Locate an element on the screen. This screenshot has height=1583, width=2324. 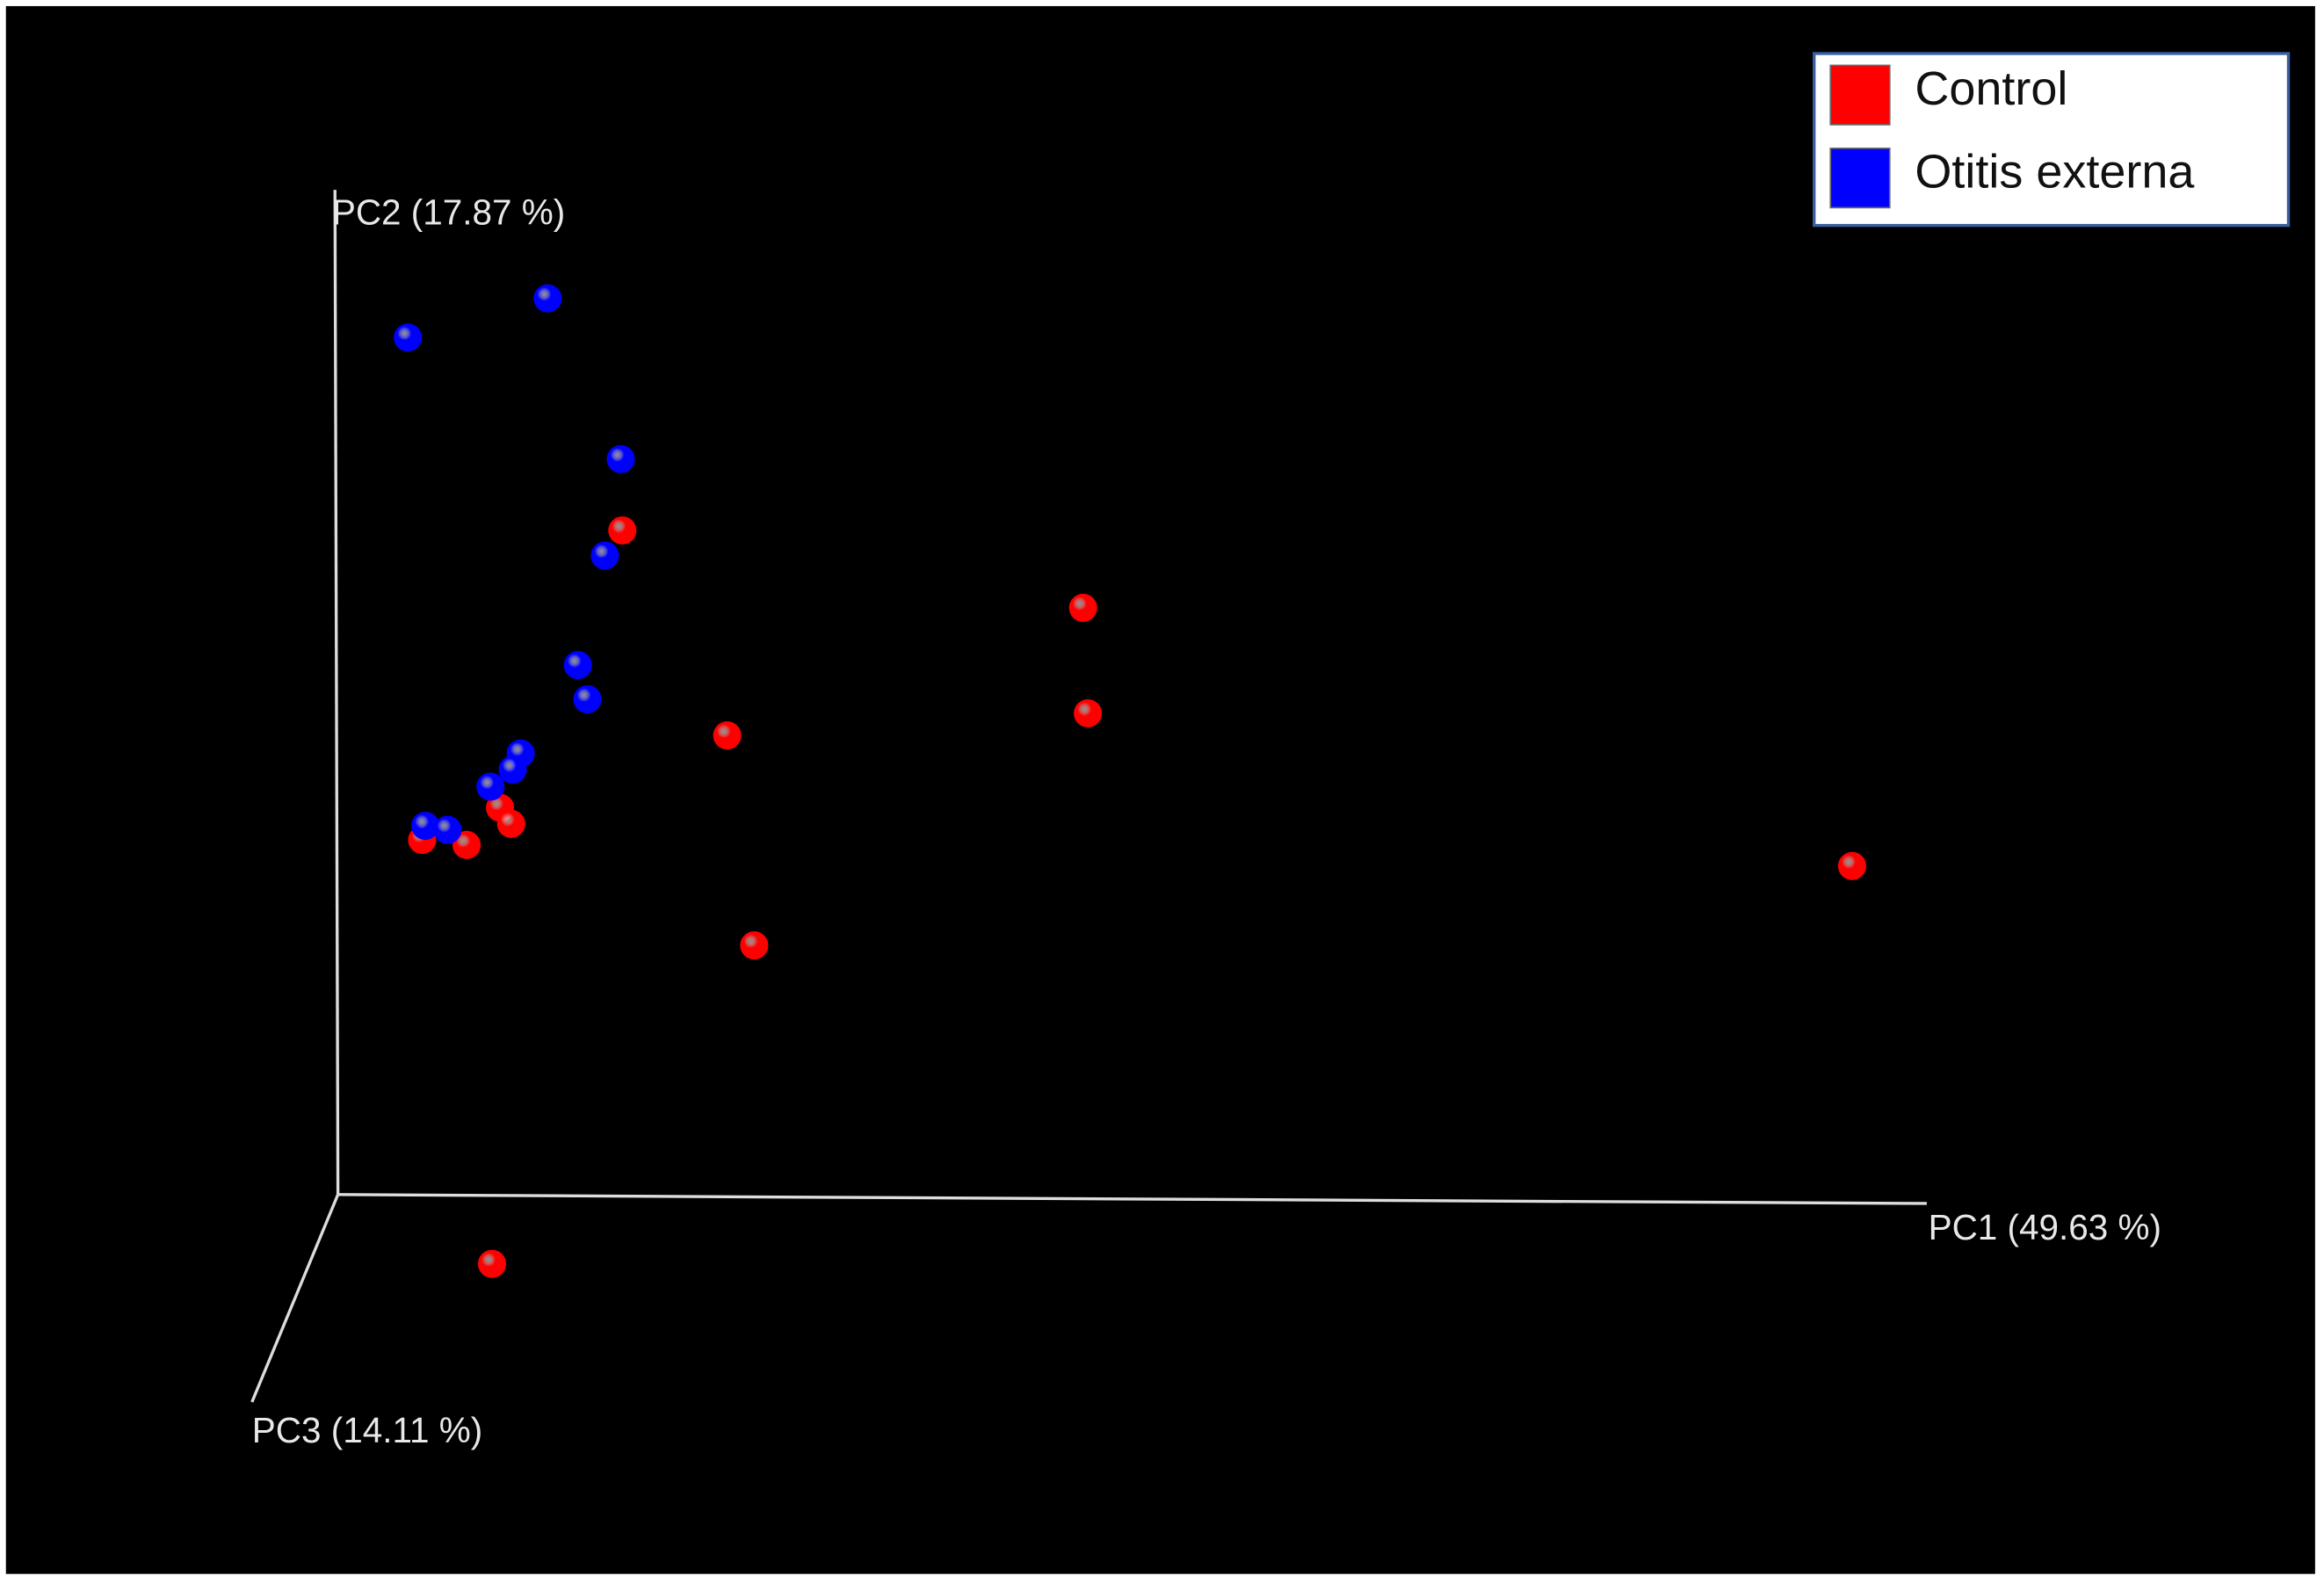
legend-label: Control is located at coordinates (1991, 89).